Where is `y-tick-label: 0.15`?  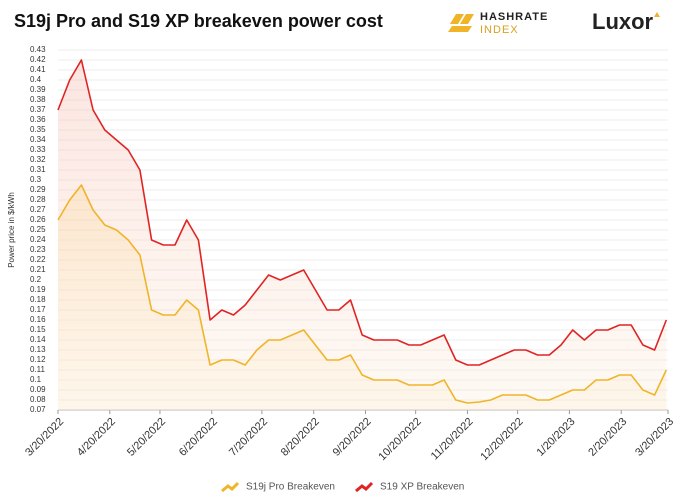
y-tick-label: 0.15 is located at coordinates (38, 329).